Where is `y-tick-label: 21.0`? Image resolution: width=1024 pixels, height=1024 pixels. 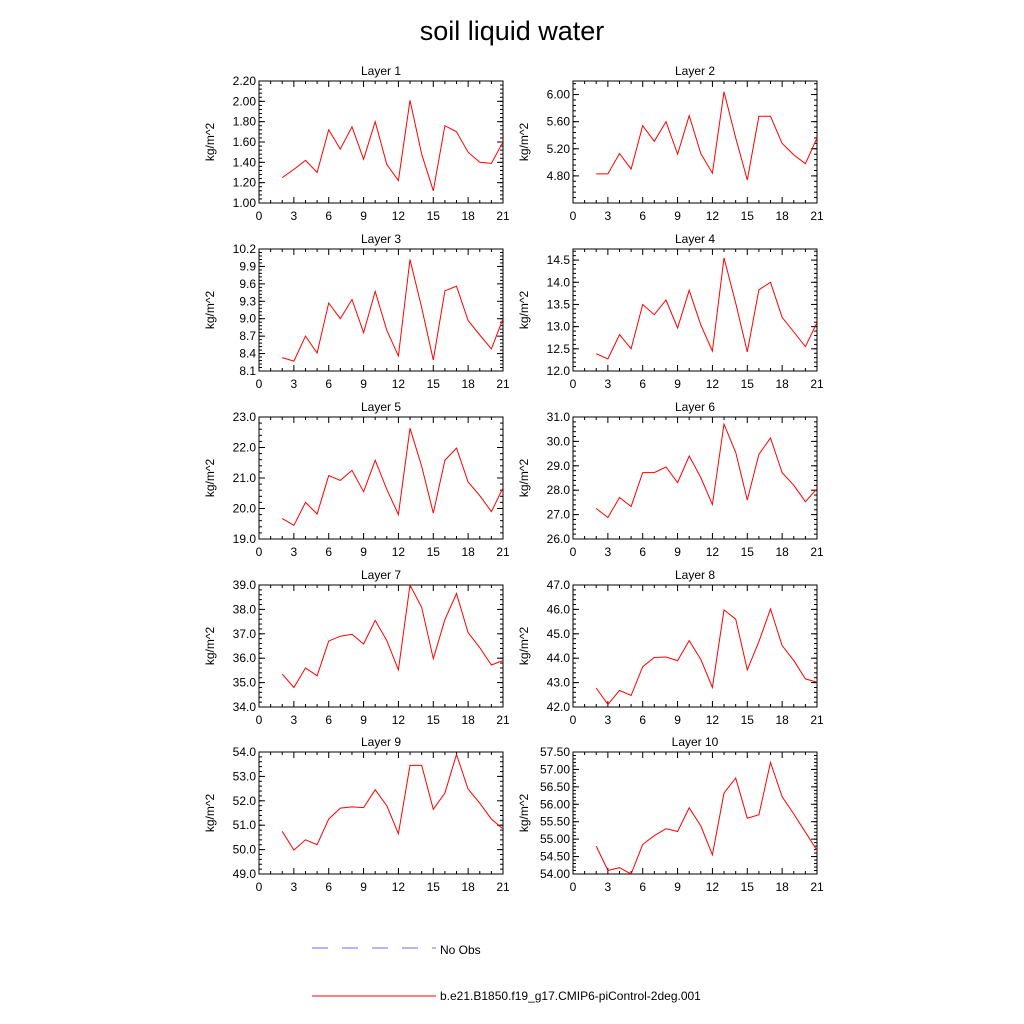
y-tick-label: 21.0 is located at coordinates (245, 478).